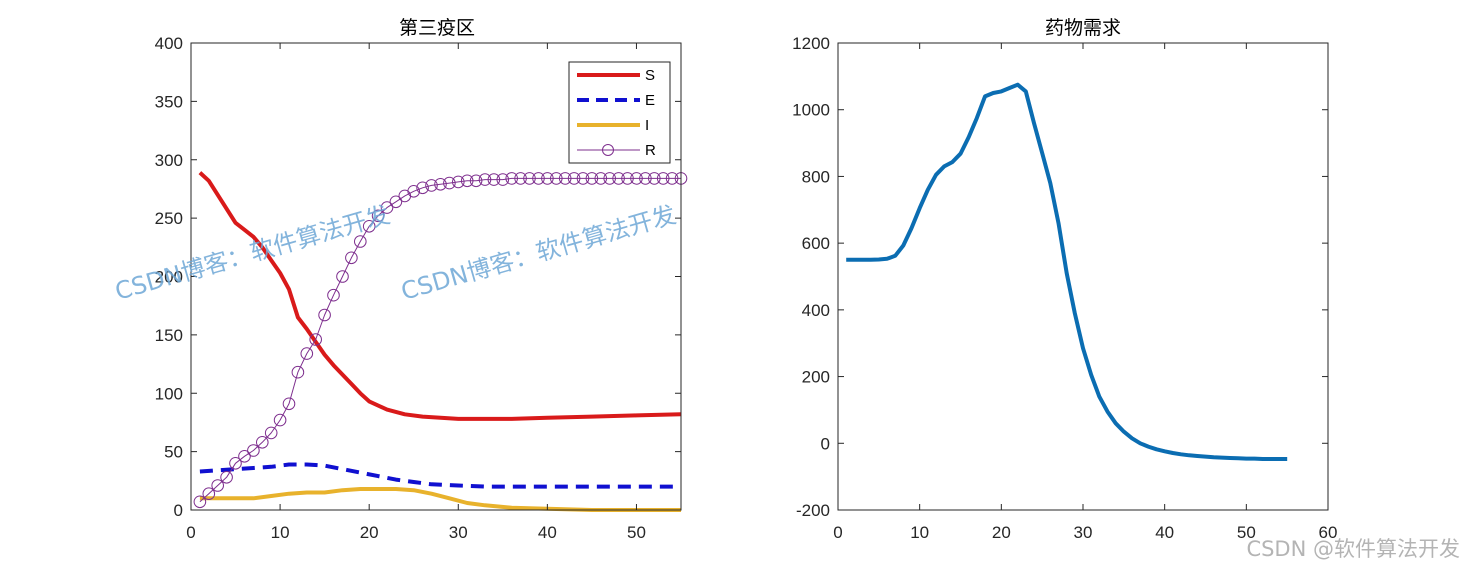 The image size is (1468, 573). I want to click on y-tick-label: 150, so click(169, 335).